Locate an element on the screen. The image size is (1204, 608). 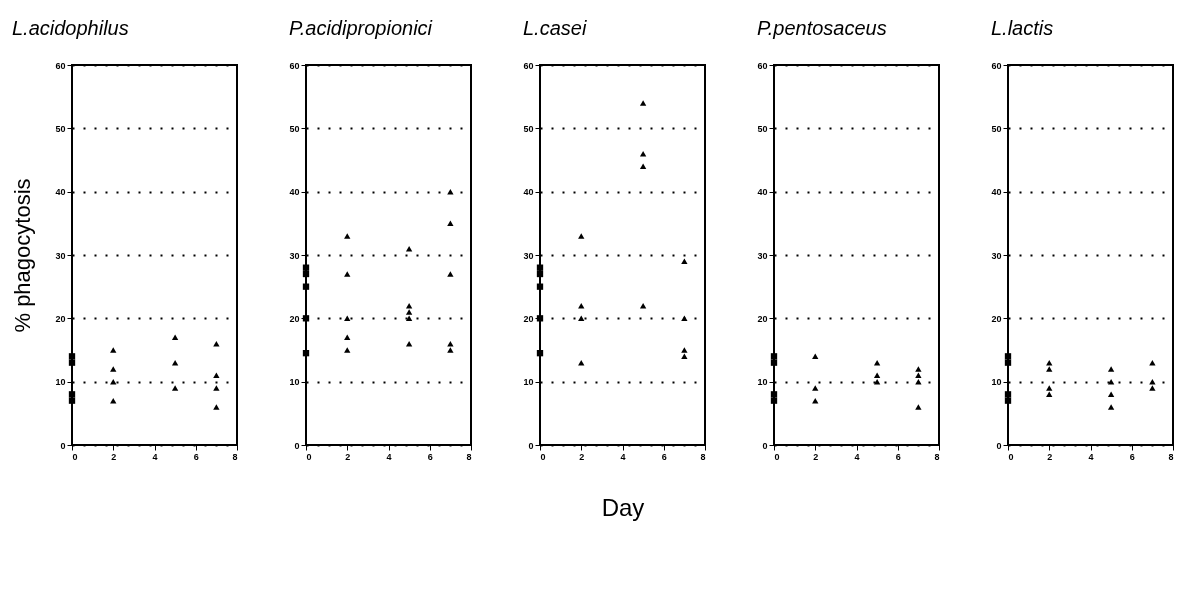
chart-title: P.acidipropionici is located at coordinates (360, 28).